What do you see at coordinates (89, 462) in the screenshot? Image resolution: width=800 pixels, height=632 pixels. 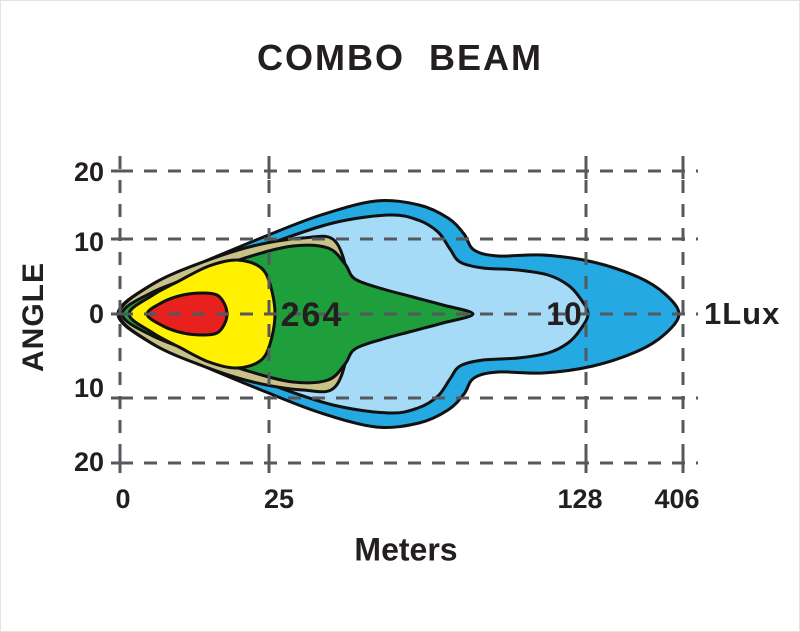 I see `y-tick-20-bottom: 20` at bounding box center [89, 462].